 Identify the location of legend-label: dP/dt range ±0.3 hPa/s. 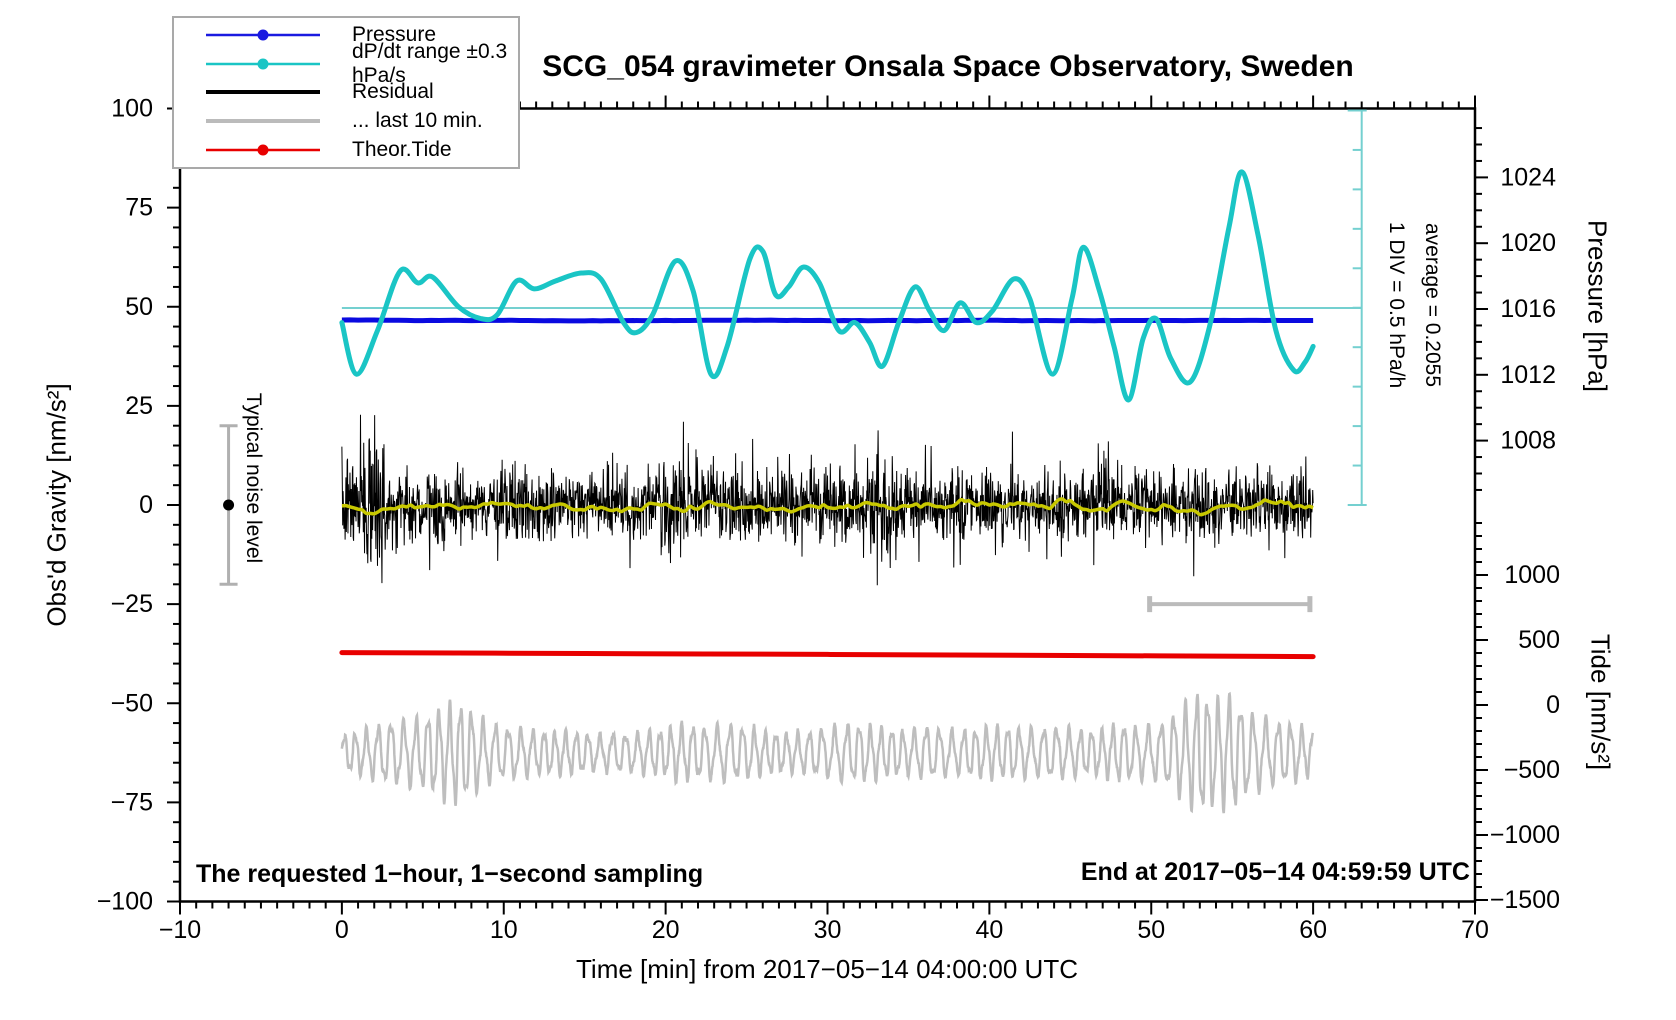
(430, 63).